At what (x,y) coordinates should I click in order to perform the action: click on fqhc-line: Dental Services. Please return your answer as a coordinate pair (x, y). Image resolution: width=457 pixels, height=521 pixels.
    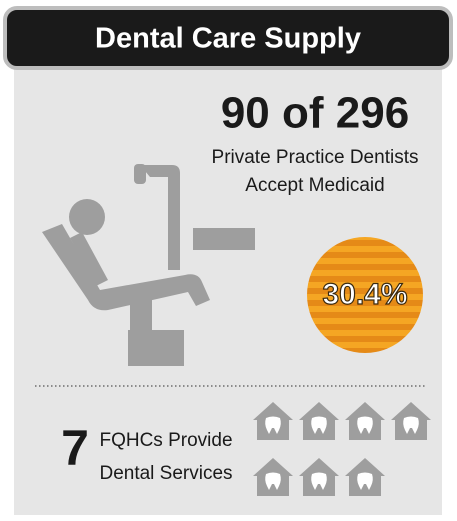
    Looking at the image, I should click on (165, 473).